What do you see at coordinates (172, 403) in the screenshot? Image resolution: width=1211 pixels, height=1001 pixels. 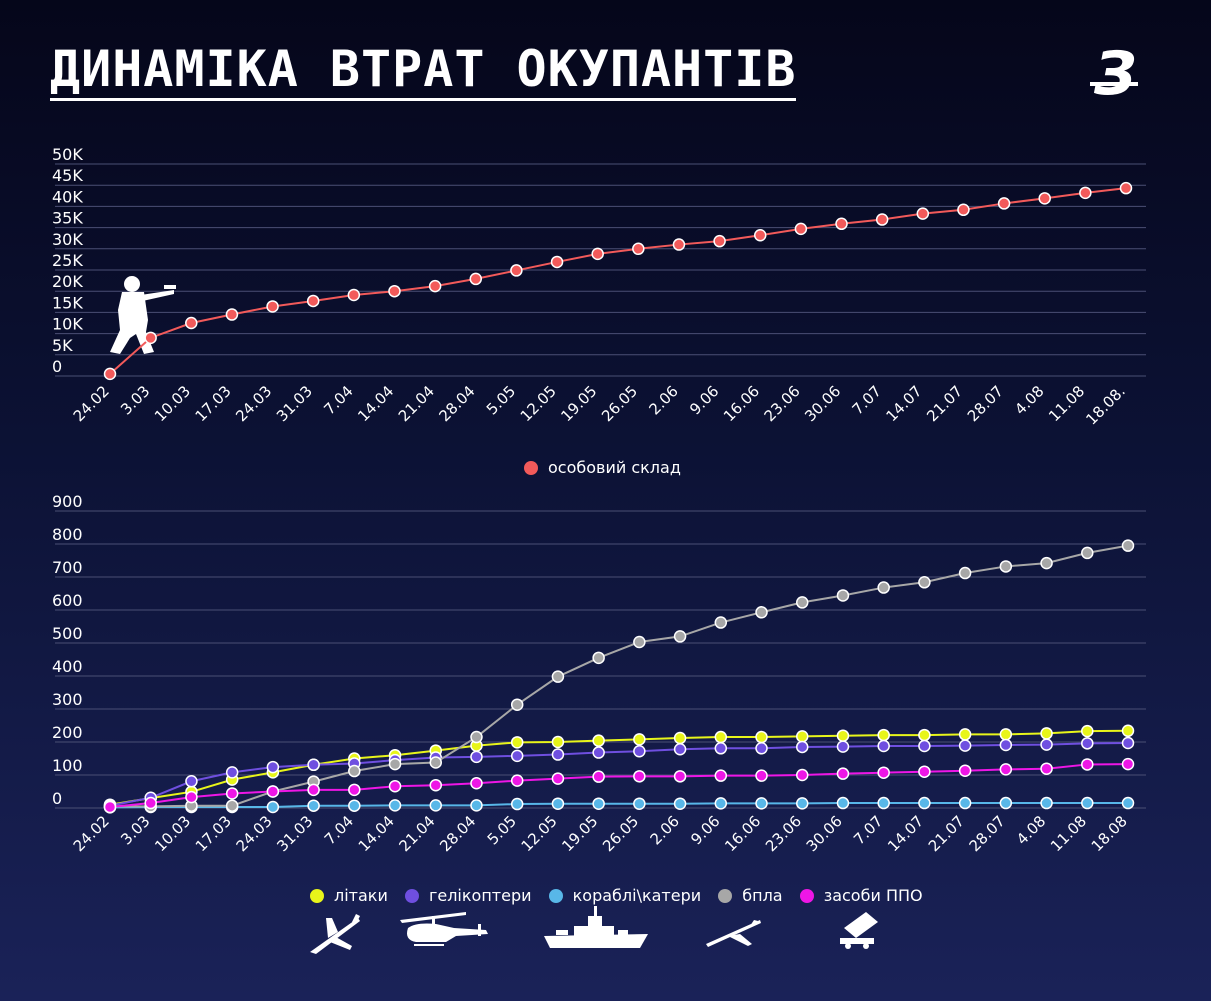 I see `x-tick-label: 10.03` at bounding box center [172, 403].